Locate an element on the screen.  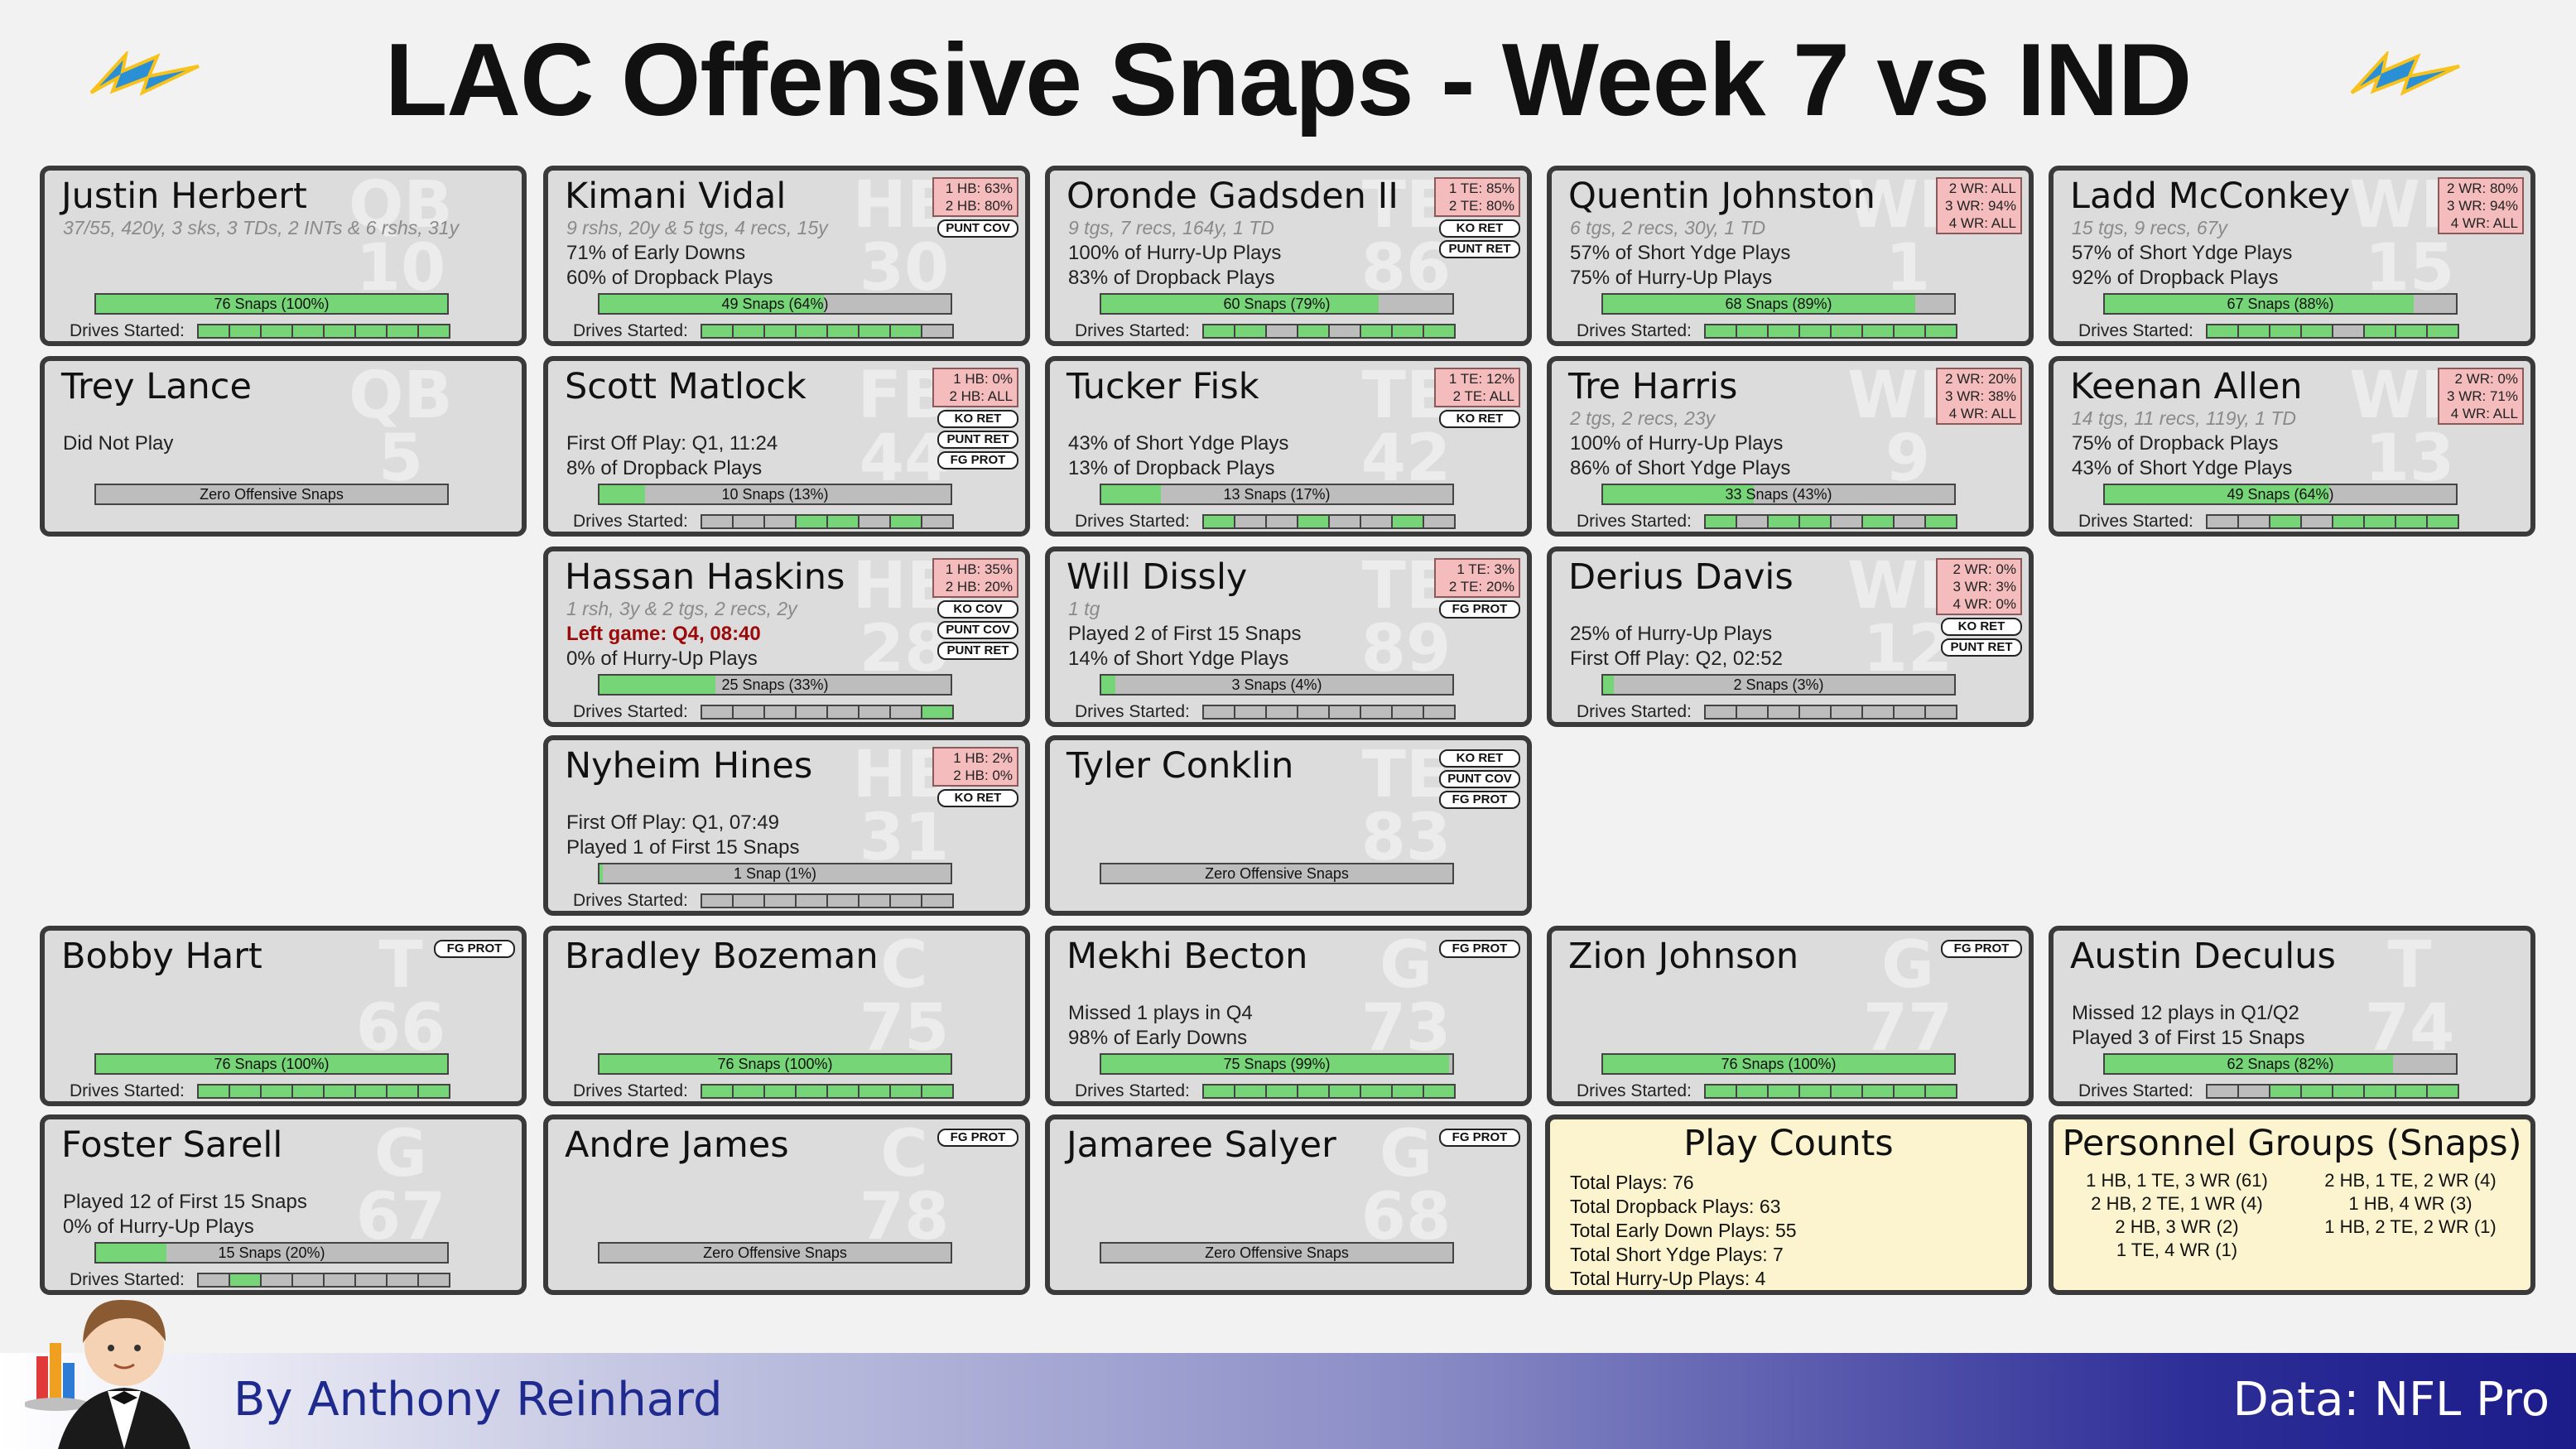
special-teams-tag: PUNT RET is located at coordinates (1479, 249).